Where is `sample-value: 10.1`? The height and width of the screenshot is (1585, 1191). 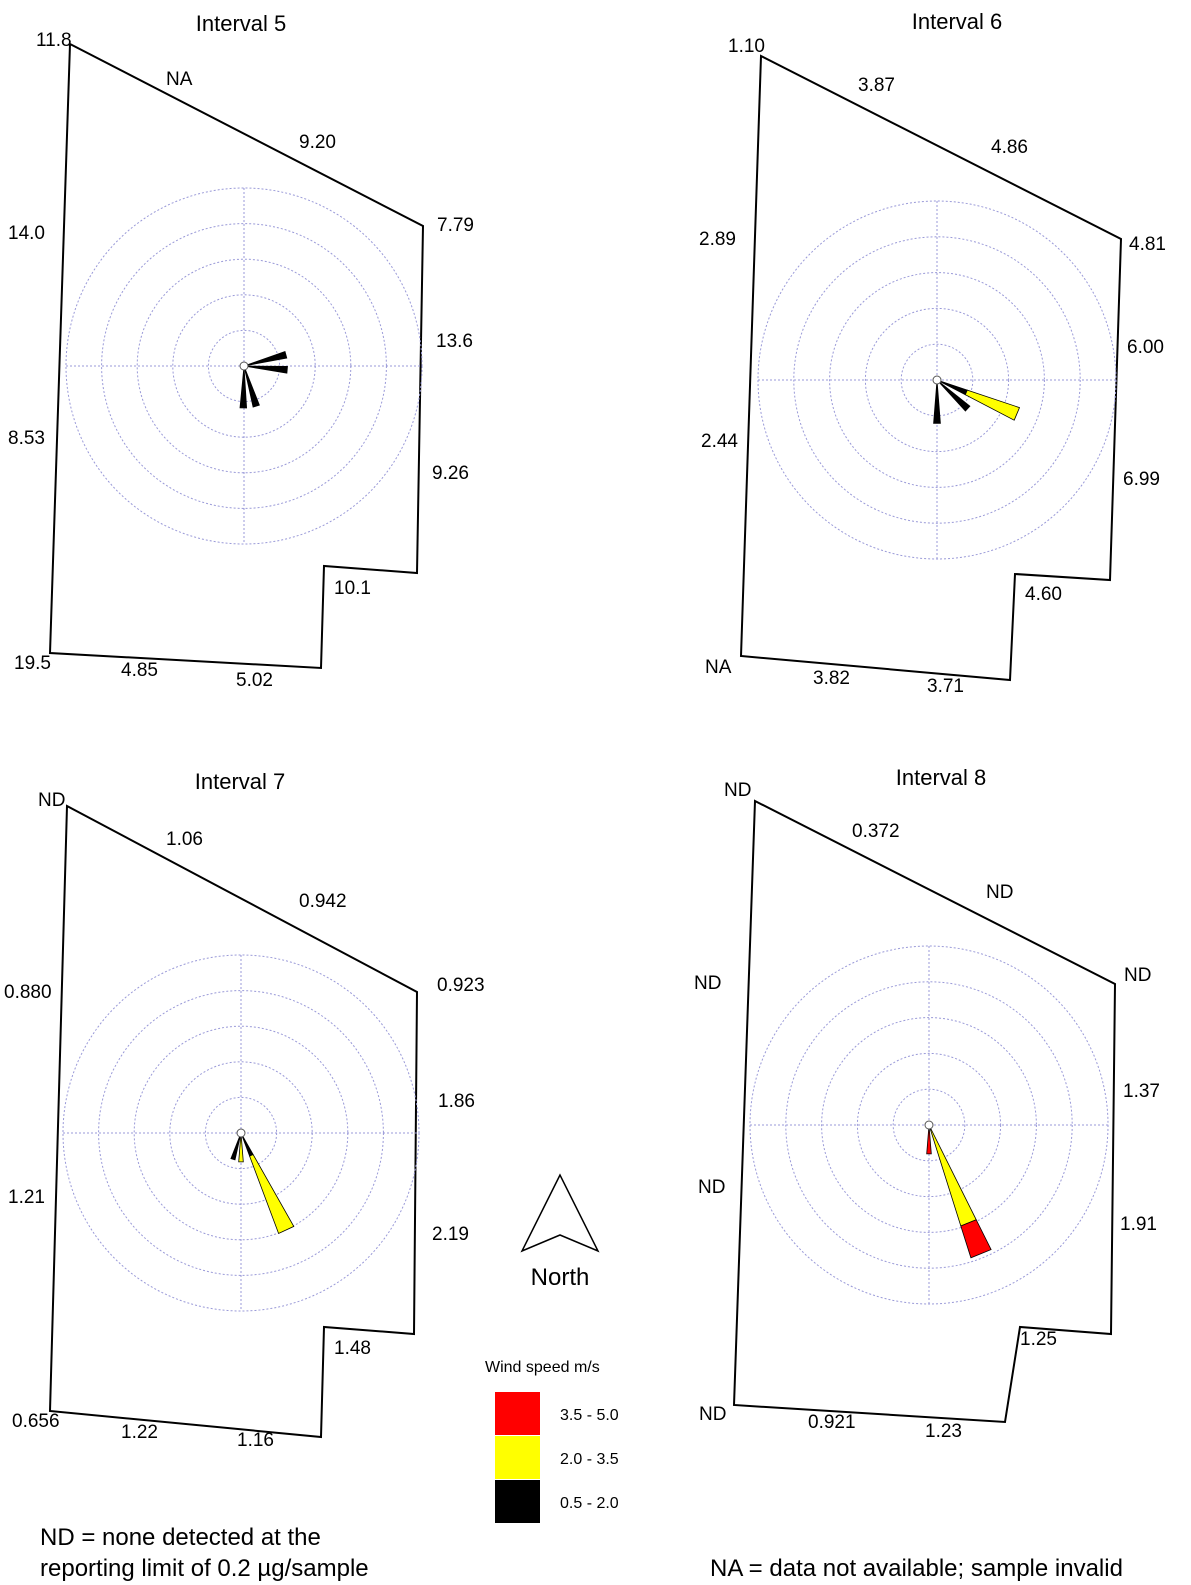 sample-value: 10.1 is located at coordinates (352, 588).